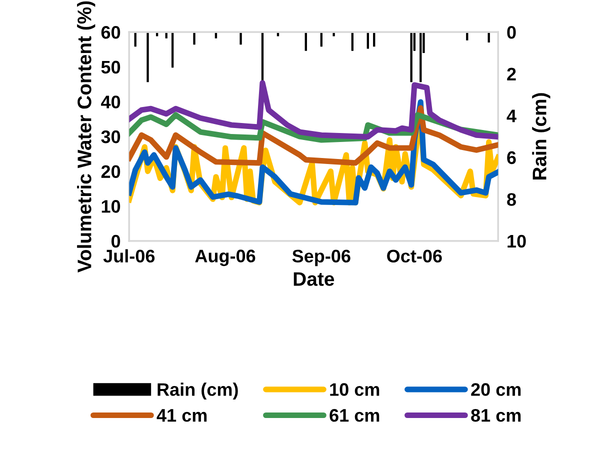 The image size is (615, 458). I want to click on y-axis-title: Volumetric Water Content (%), so click(86, 136).